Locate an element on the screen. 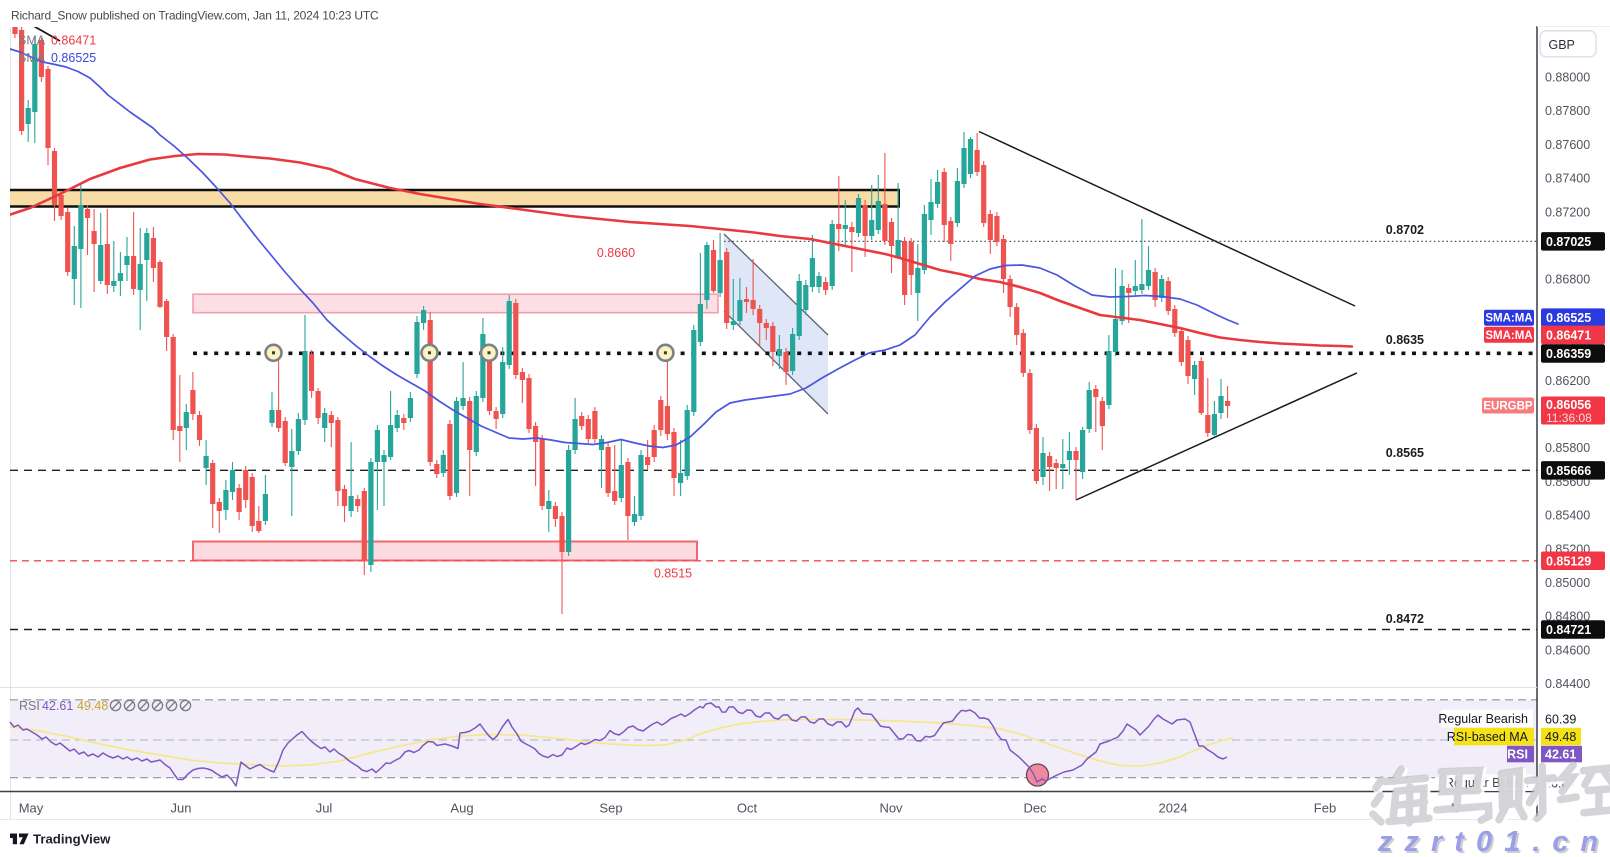 The height and width of the screenshot is (857, 1610). svg-text: Nov is located at coordinates (891, 808).